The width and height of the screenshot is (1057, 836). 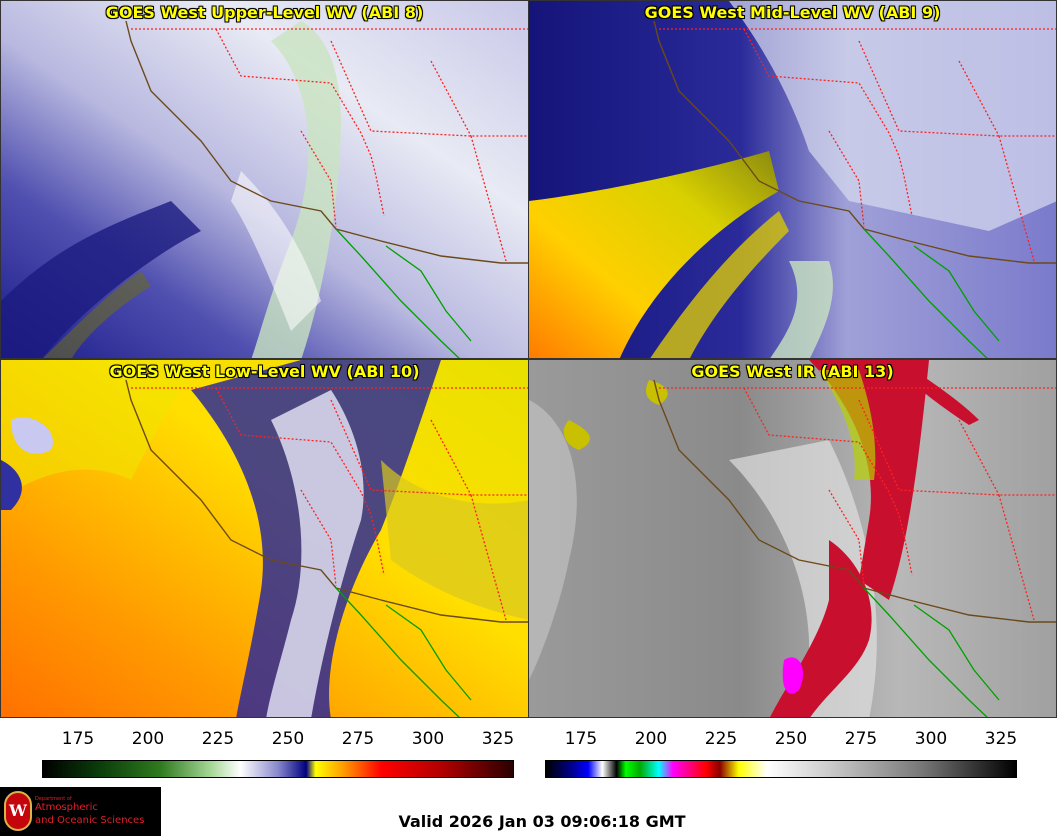 I want to click on logo-line-1: Department of, so click(x=53, y=799).